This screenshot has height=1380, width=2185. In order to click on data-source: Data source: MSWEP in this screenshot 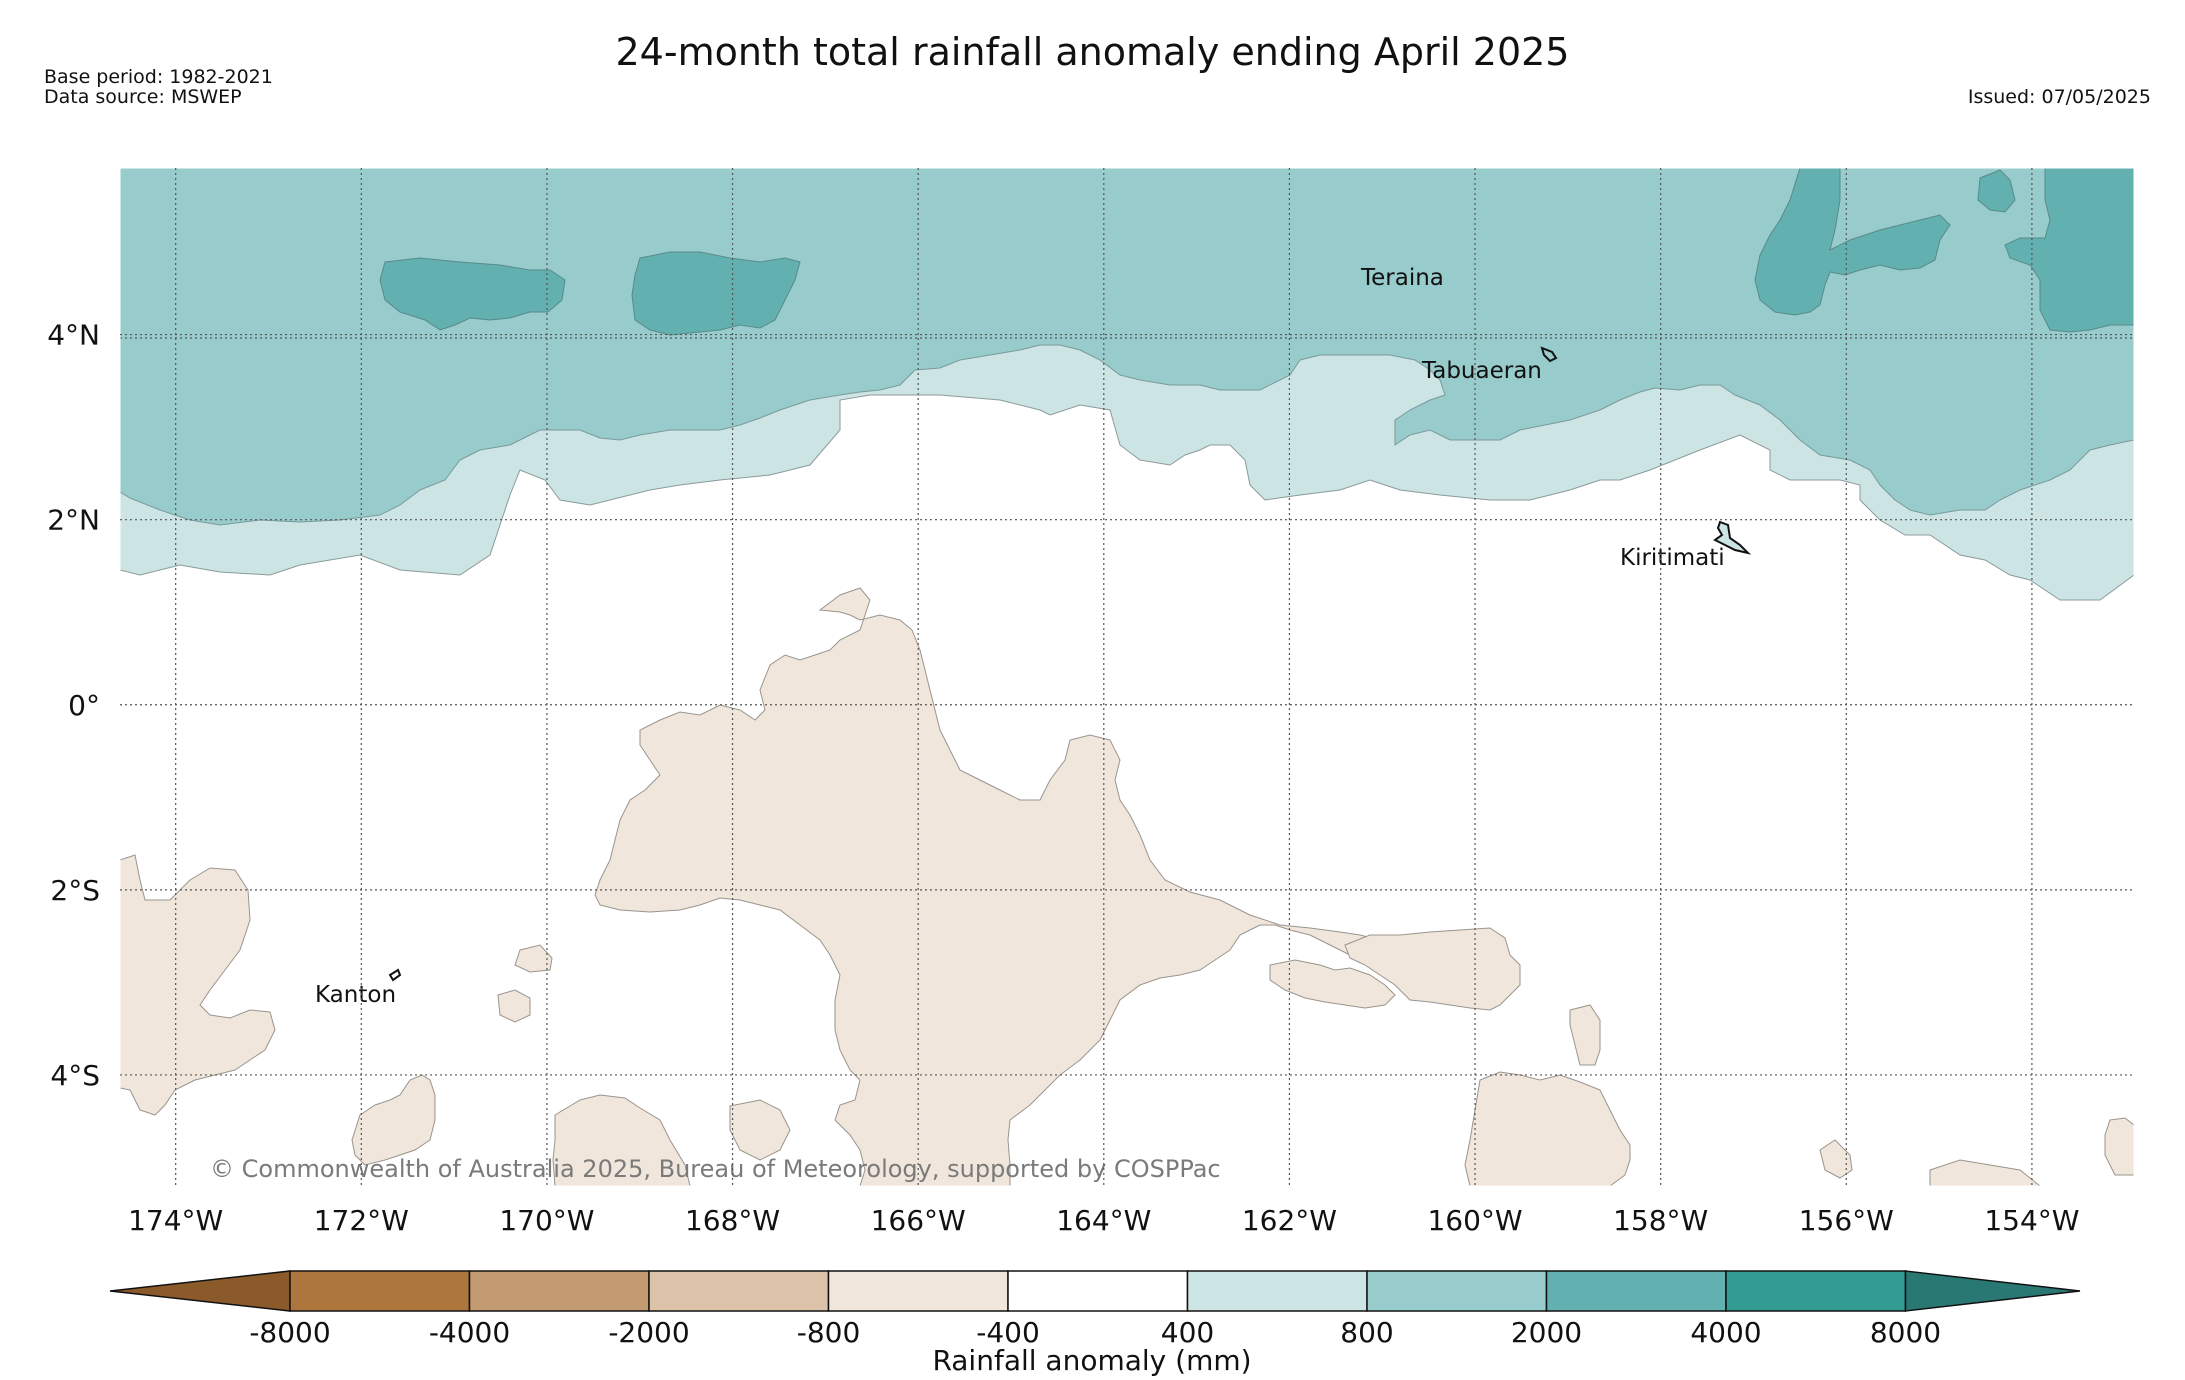, I will do `click(143, 97)`.